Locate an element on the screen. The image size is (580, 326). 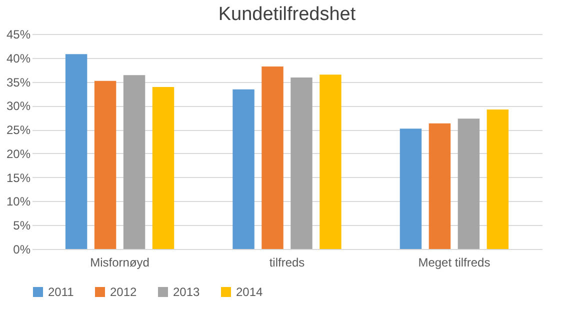
legend-label: 2013 is located at coordinates (186, 292).